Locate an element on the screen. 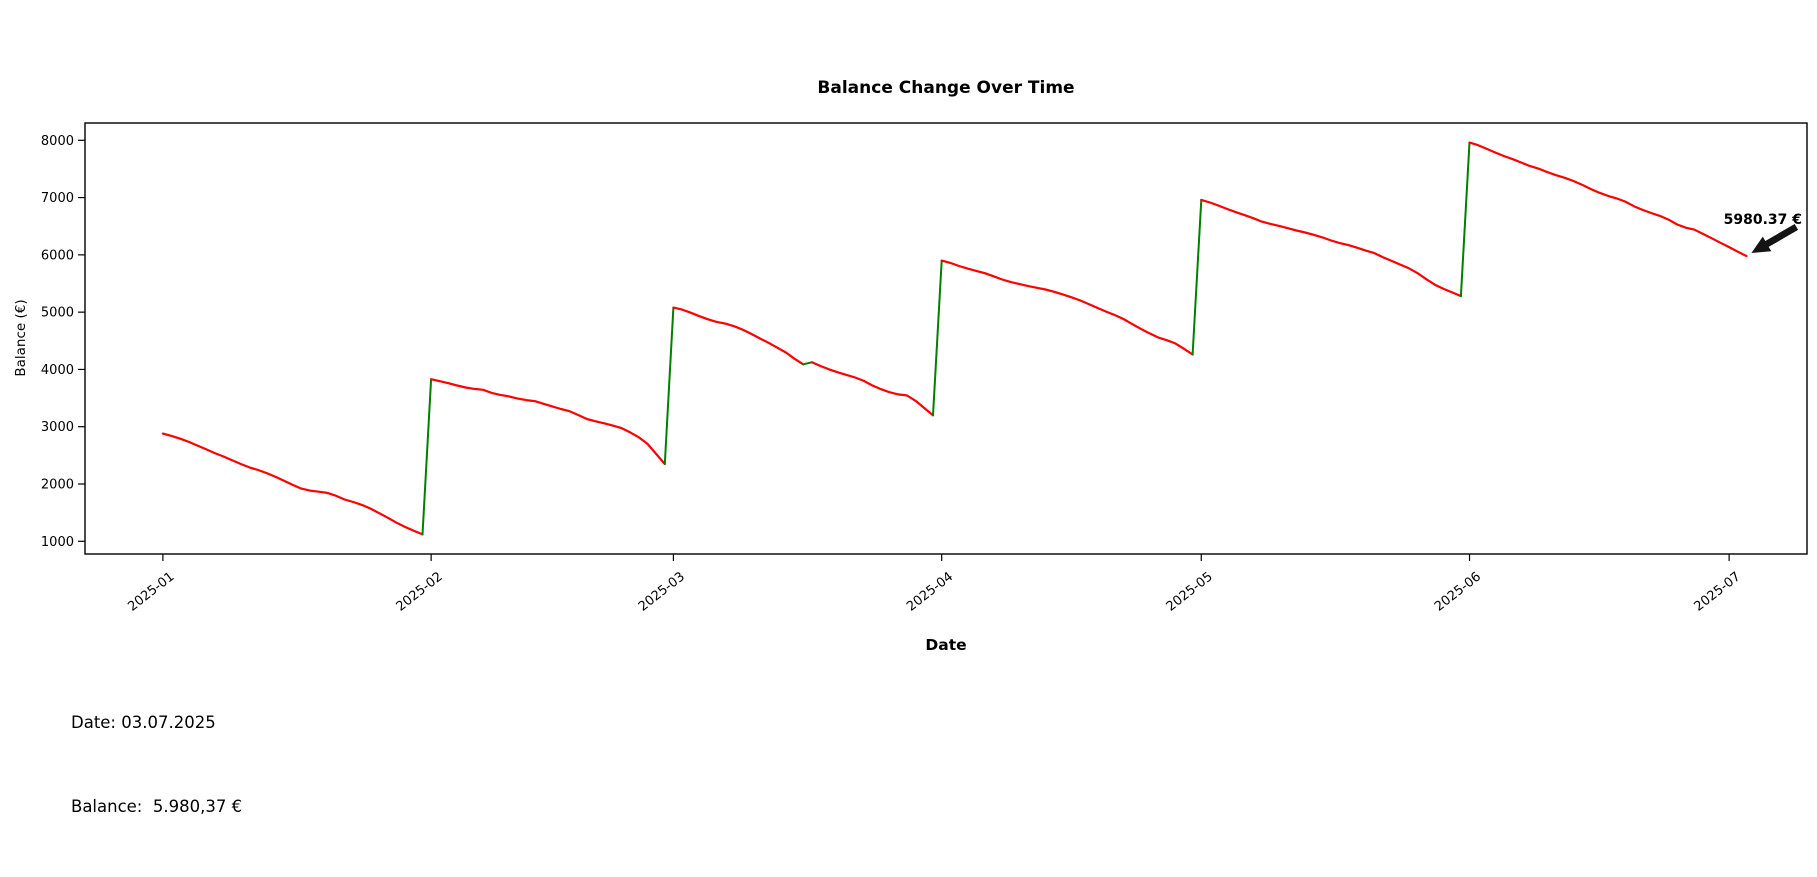 This screenshot has height=877, width=1817. y-tick-label: 6000 is located at coordinates (57, 255).